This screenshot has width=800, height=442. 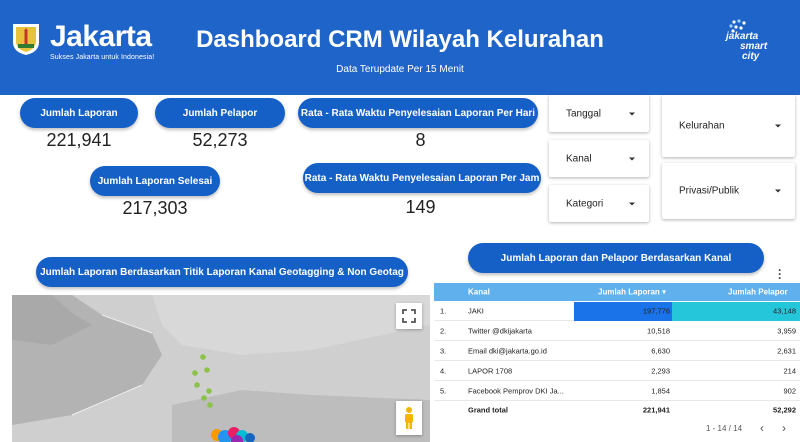 I want to click on jumlah-pelapor-value: 52,273, so click(x=220, y=140).